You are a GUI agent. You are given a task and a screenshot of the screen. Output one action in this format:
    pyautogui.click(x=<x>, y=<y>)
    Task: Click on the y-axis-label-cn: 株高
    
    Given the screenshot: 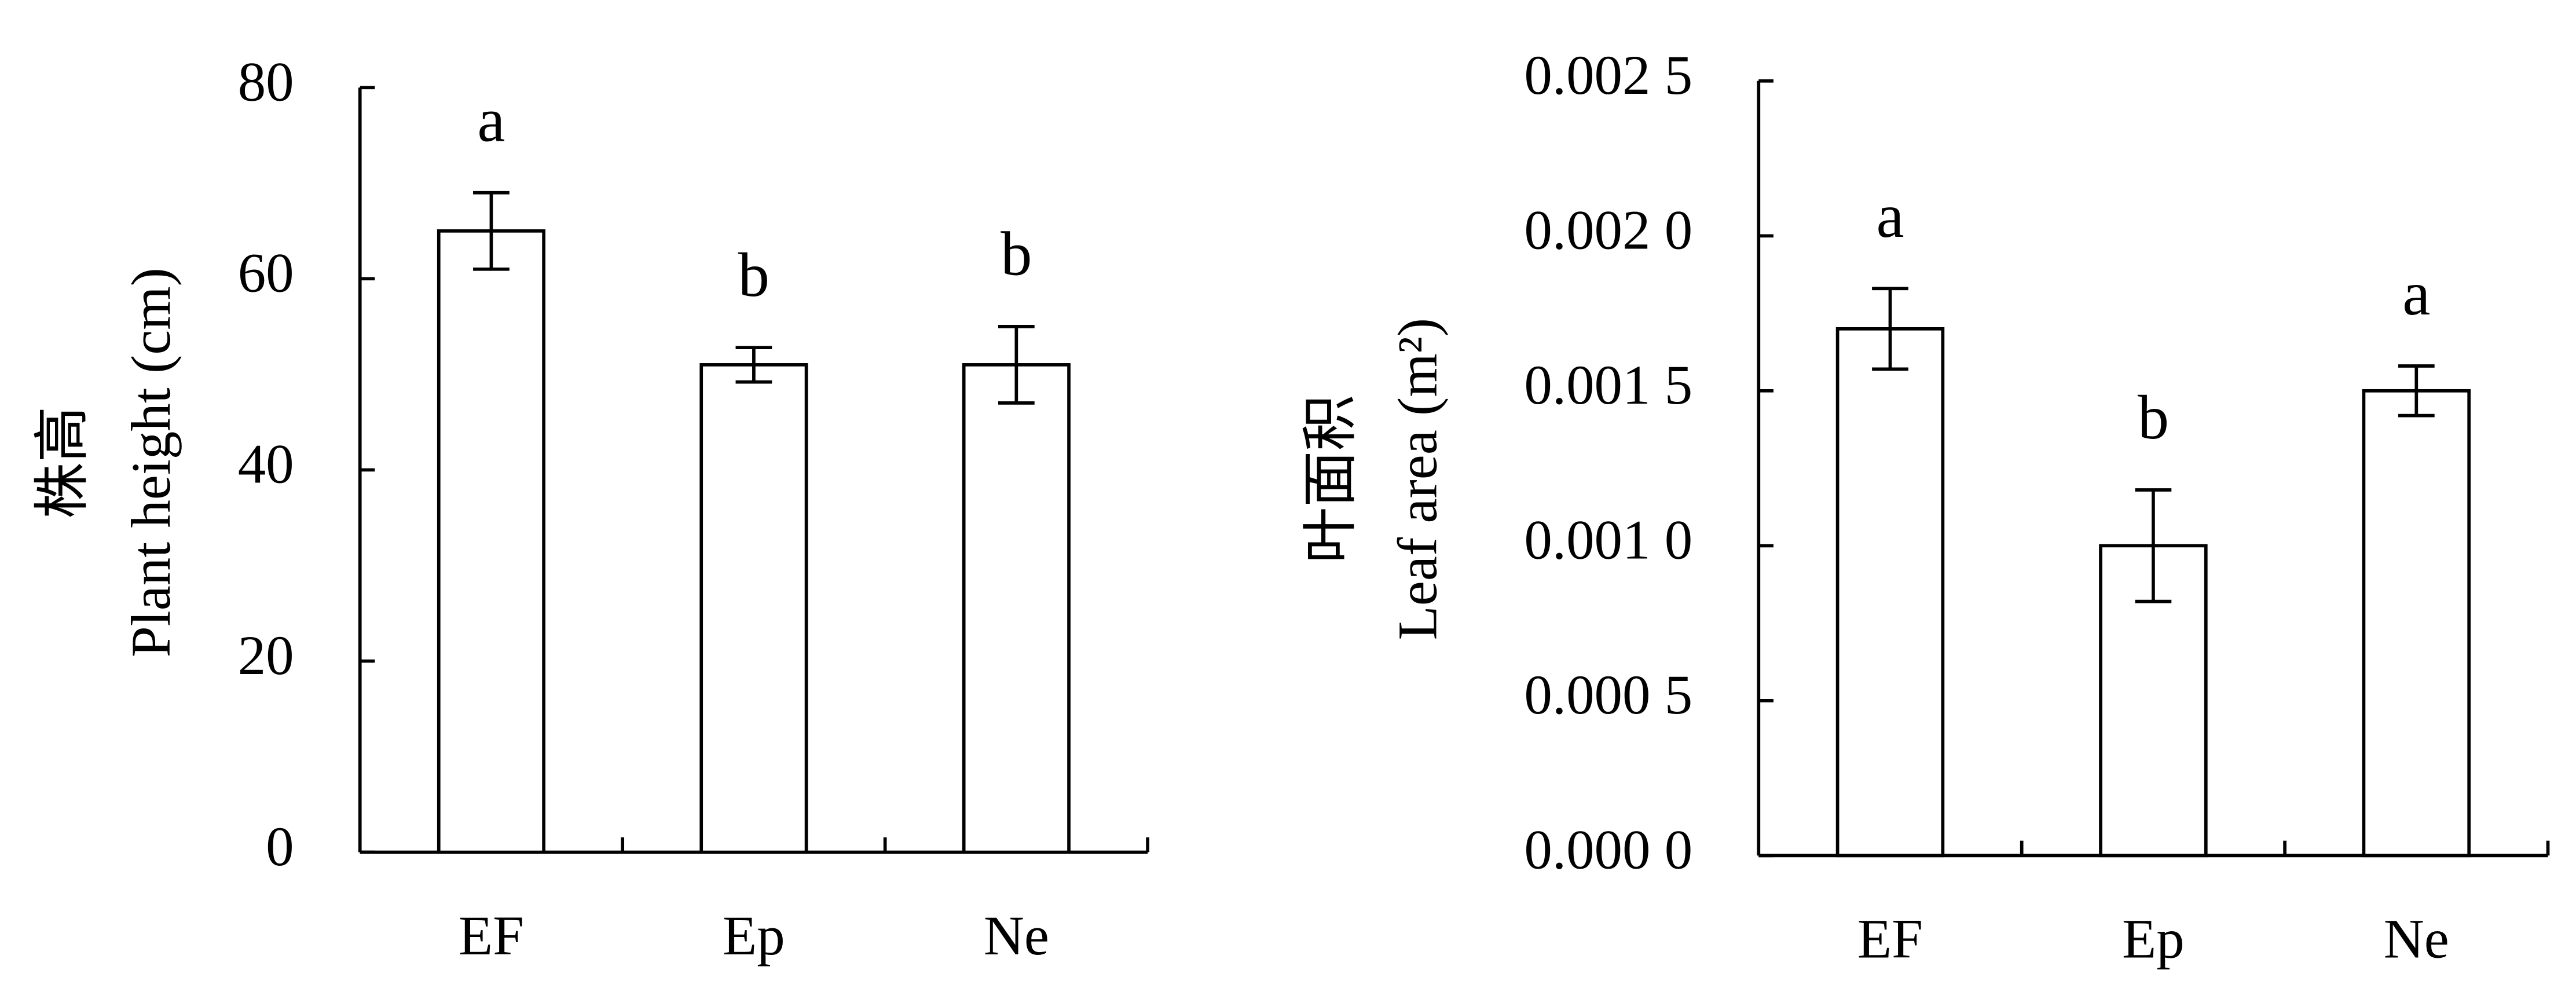 What is the action you would take?
    pyautogui.click(x=61, y=463)
    